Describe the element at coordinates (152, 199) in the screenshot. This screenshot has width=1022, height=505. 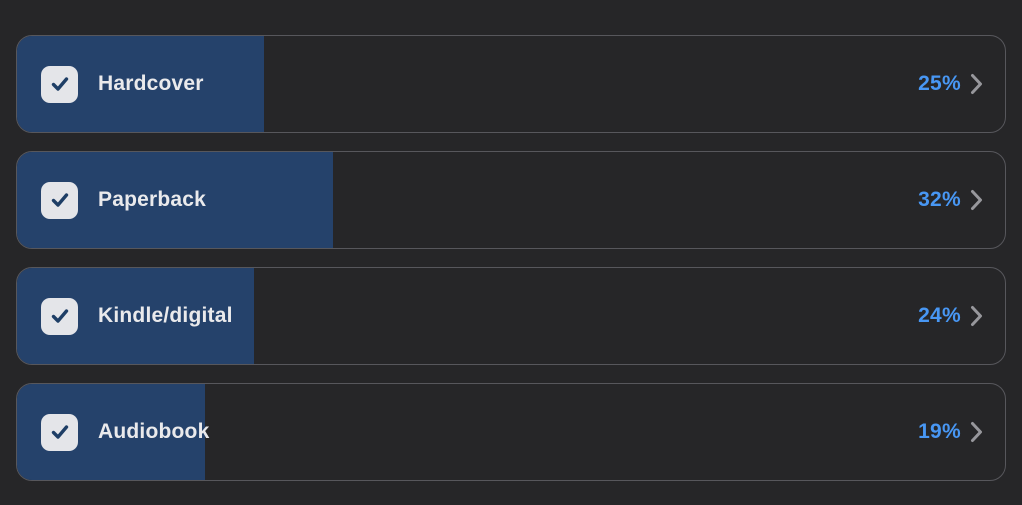
I see `option-label: Paperback` at that location.